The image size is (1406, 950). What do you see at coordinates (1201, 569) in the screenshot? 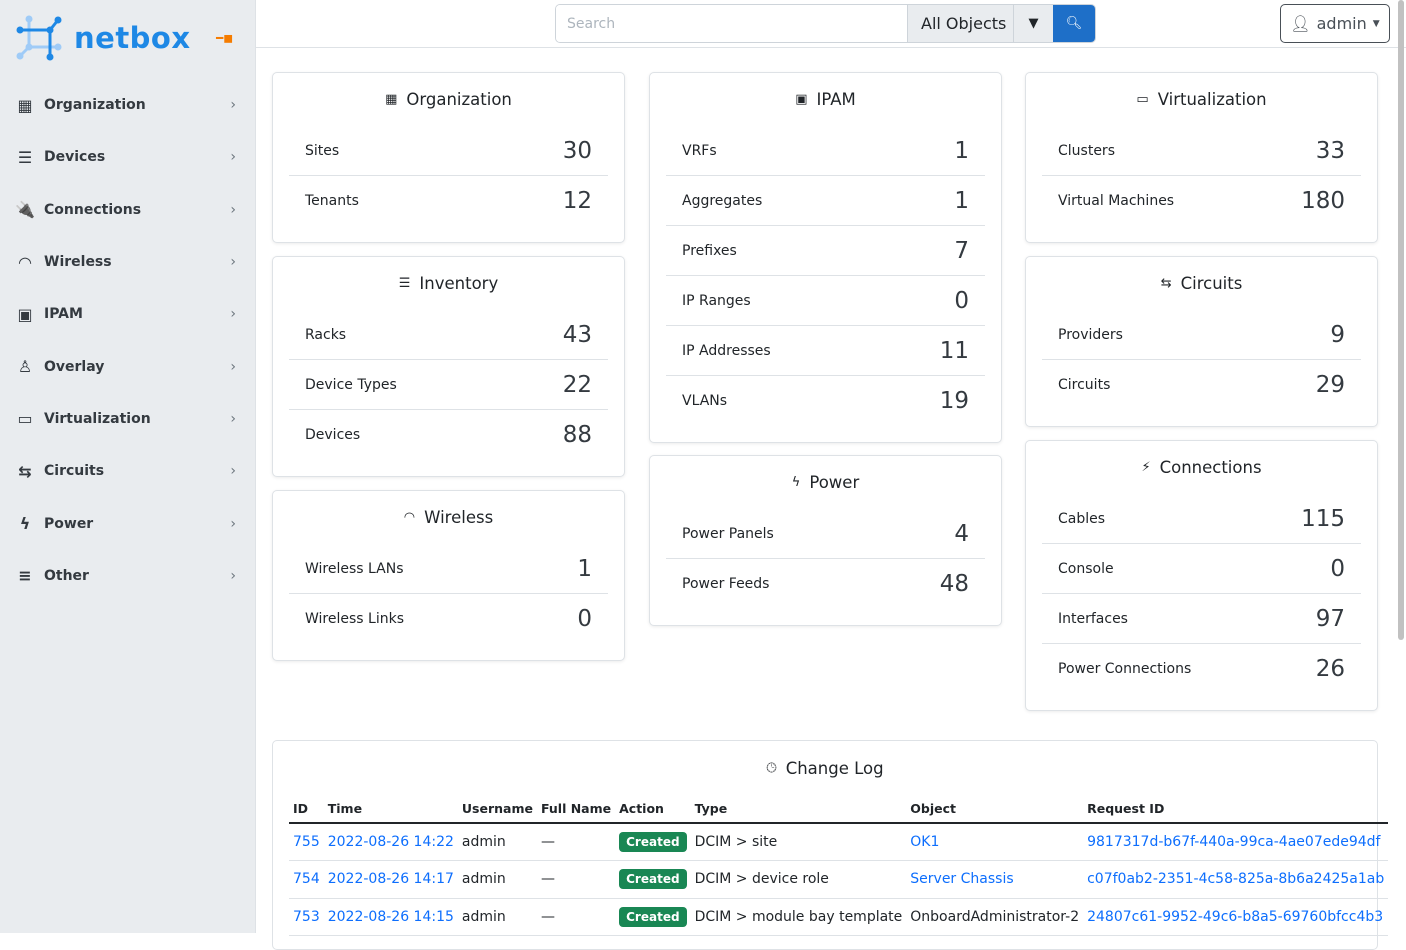
I see `stat-row-console: Console 0` at bounding box center [1201, 569].